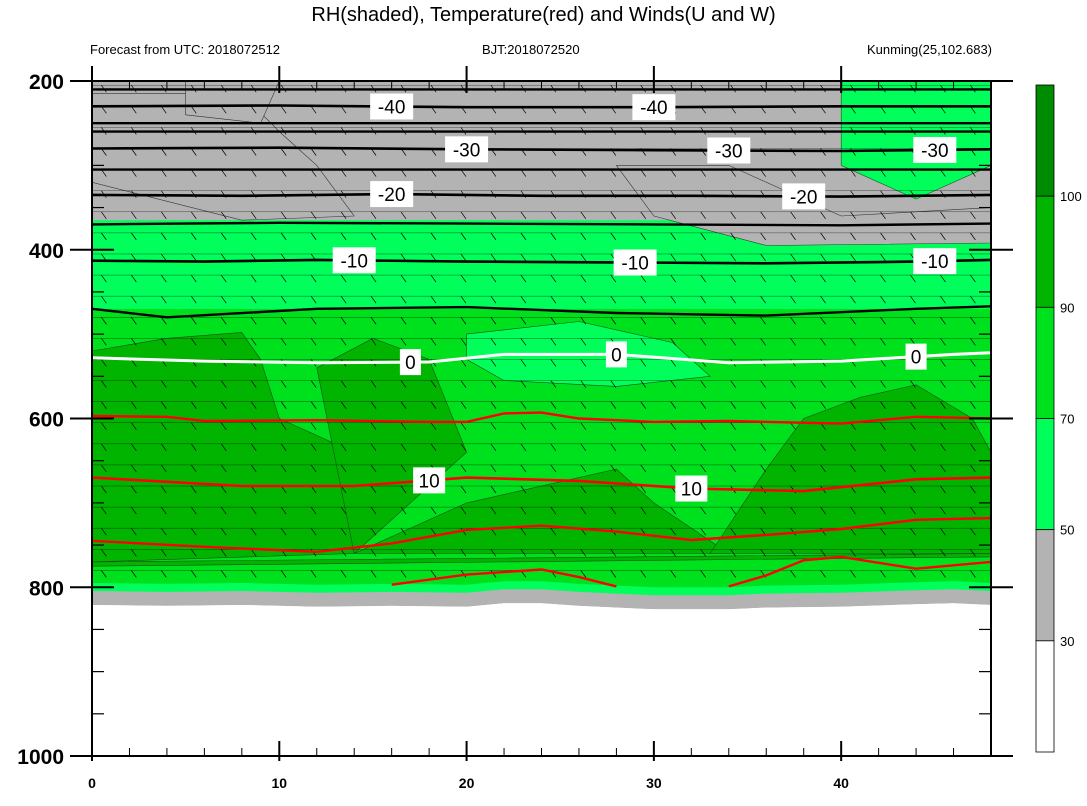  I want to click on location-subtitle: Kunming(25,102.683), so click(929, 49).